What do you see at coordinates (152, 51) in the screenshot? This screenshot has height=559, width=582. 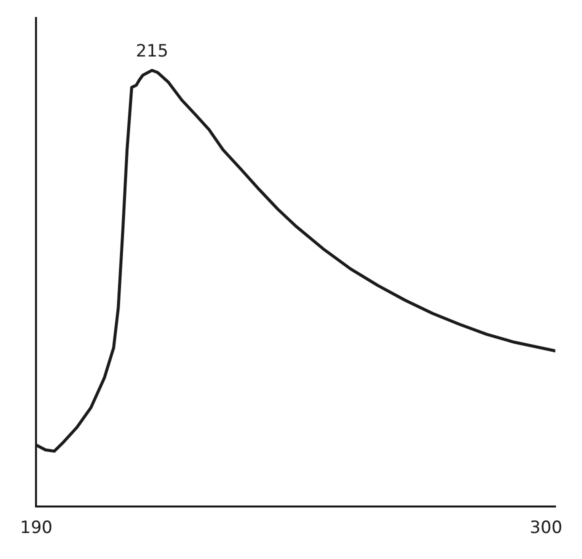 I see `annotation: 215` at bounding box center [152, 51].